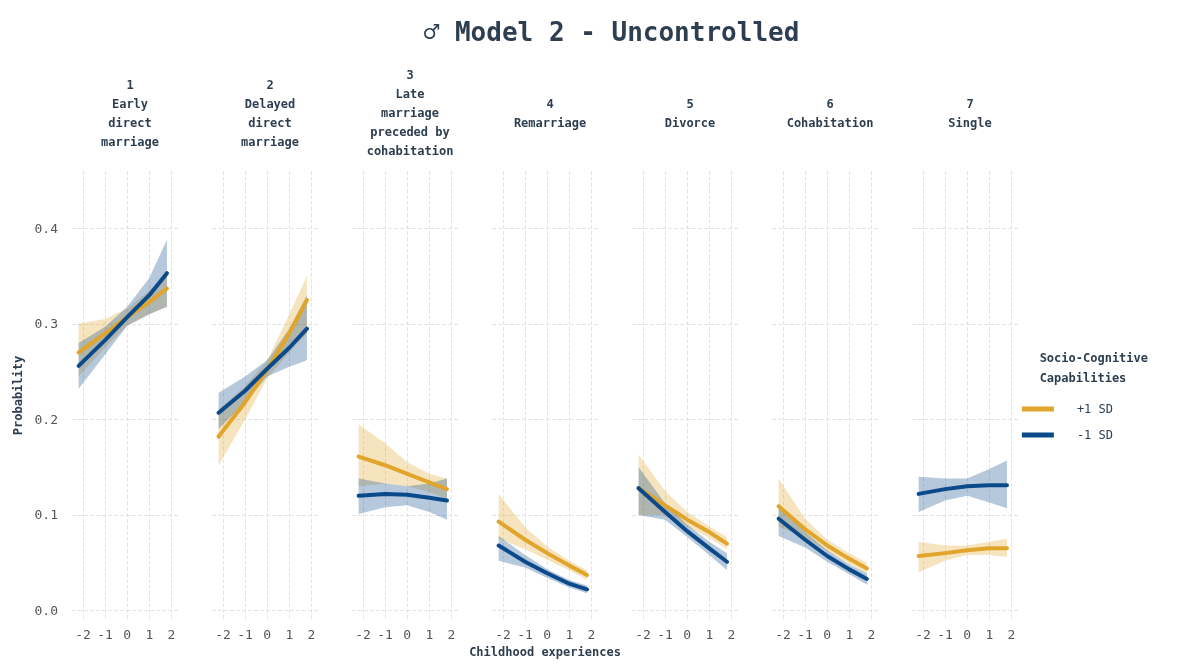  Describe the element at coordinates (545, 652) in the screenshot. I see `x-axis-title: Childhood experiences` at that location.